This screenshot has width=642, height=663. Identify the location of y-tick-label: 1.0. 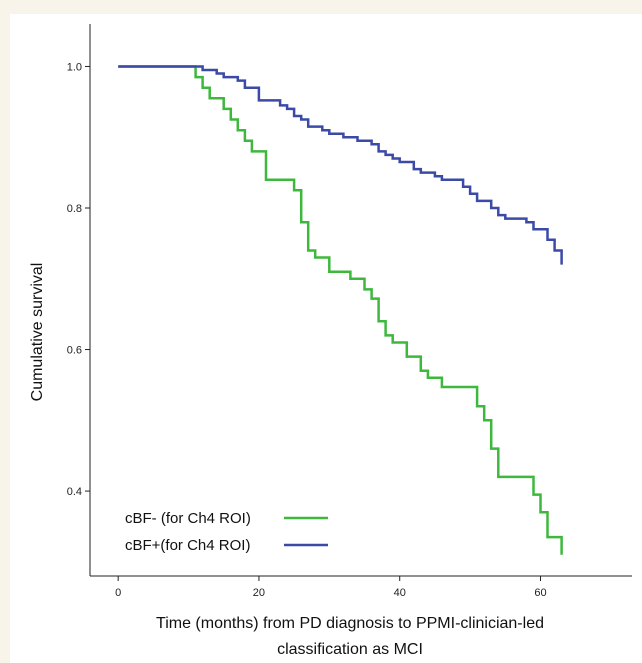
(74, 67).